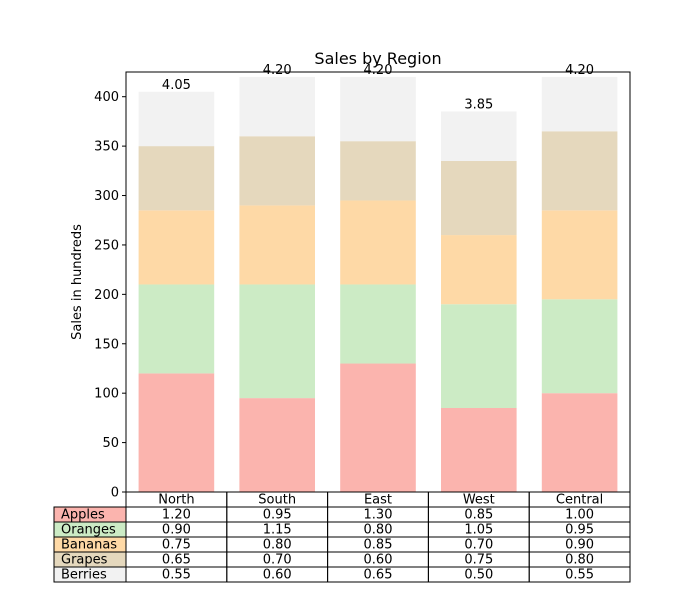  Describe the element at coordinates (176, 85) in the screenshot. I see `total-label: 4.05` at that location.